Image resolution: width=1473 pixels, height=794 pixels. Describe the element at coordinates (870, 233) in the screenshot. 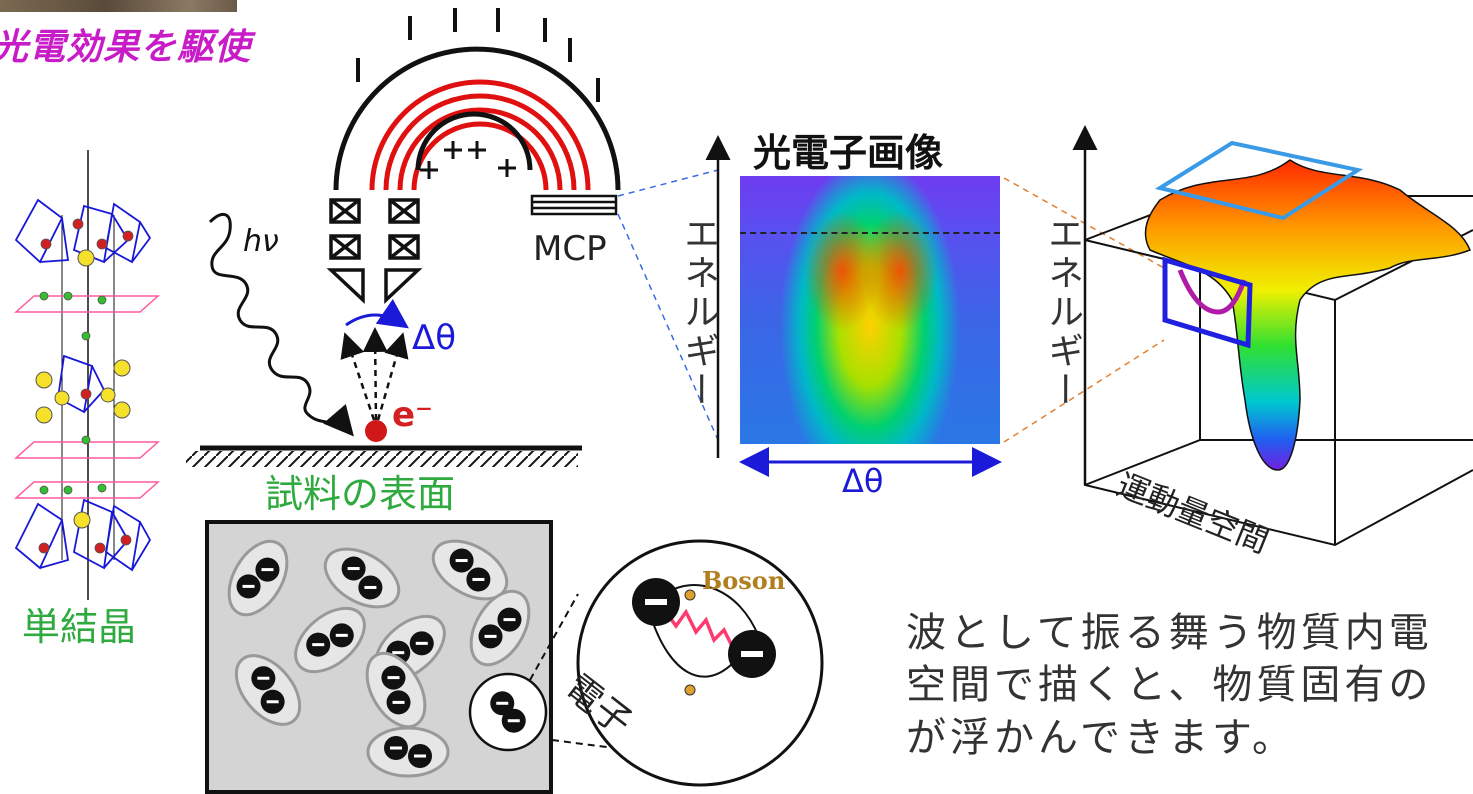

I see `fermi-level-line` at that location.